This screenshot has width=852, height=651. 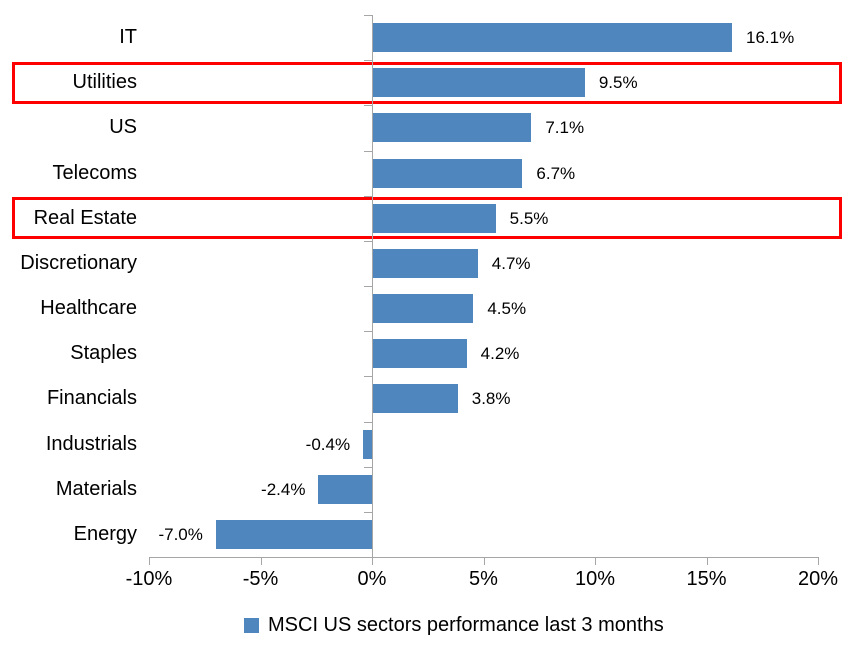 What do you see at coordinates (105, 533) in the screenshot?
I see `category-label: Energy` at bounding box center [105, 533].